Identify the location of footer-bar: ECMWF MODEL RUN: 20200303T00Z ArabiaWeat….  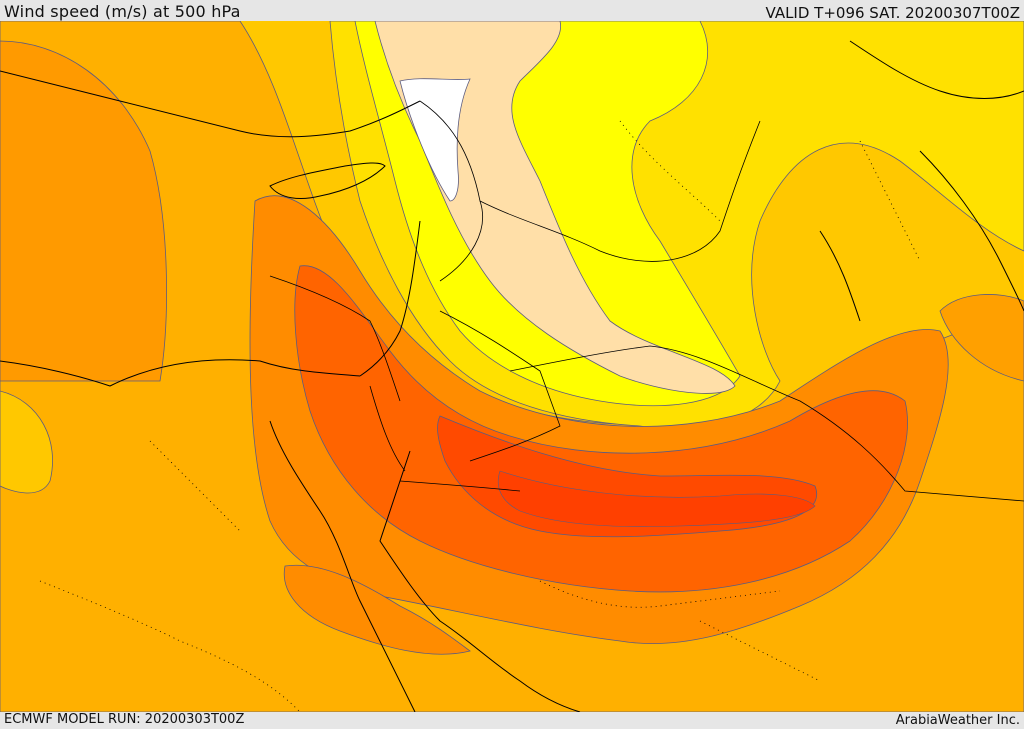
(512, 720).